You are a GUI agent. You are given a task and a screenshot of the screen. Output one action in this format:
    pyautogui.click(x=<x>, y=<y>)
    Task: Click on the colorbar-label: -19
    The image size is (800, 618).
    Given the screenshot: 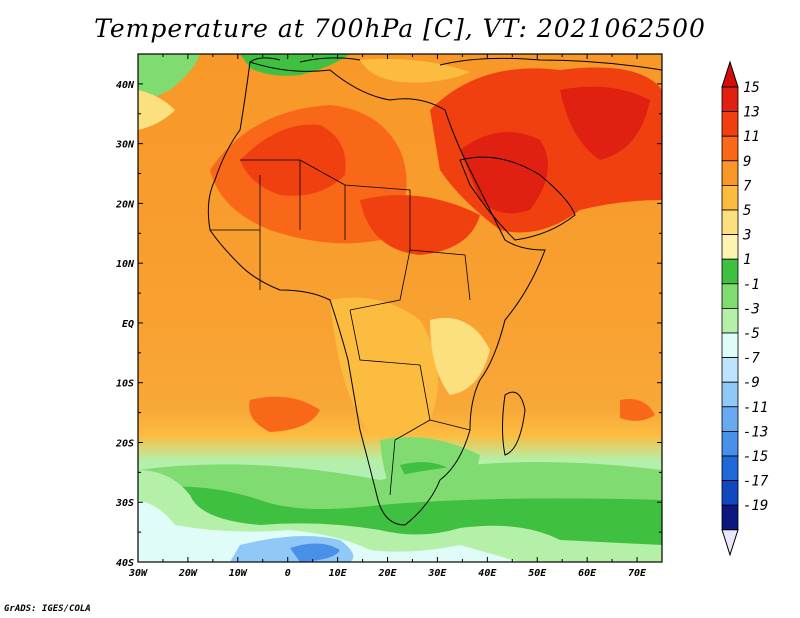 What is the action you would take?
    pyautogui.click(x=755, y=506)
    